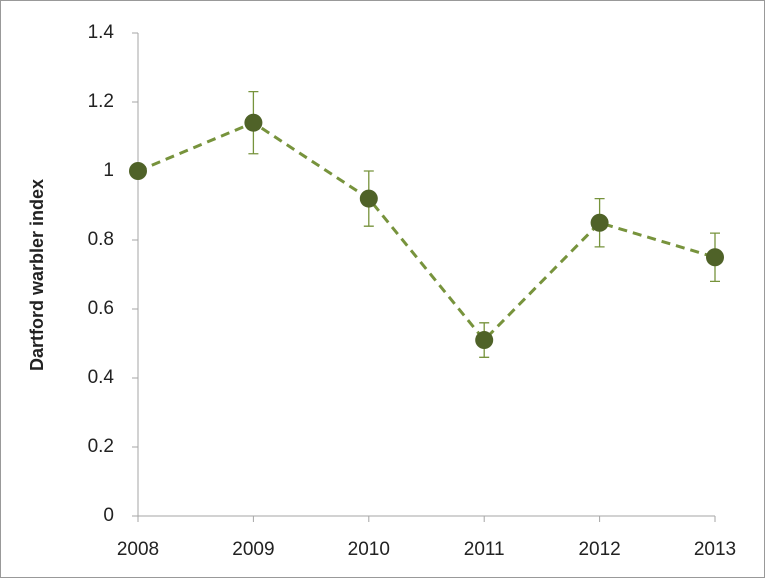 The image size is (765, 578). Describe the element at coordinates (101, 446) in the screenshot. I see `y-tick-label: 0.2` at that location.